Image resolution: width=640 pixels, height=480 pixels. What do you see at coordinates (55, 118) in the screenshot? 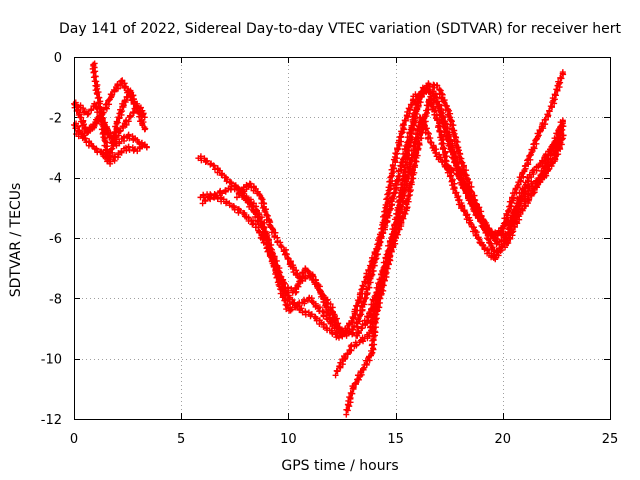
I see `y-tick-label: -2` at bounding box center [55, 118].